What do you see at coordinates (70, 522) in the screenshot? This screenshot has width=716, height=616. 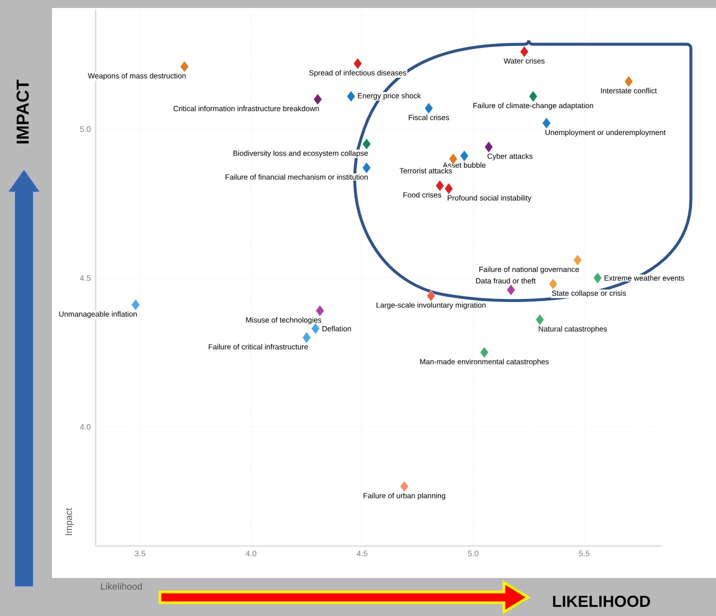 I see `y-axis-title: Impact` at bounding box center [70, 522].